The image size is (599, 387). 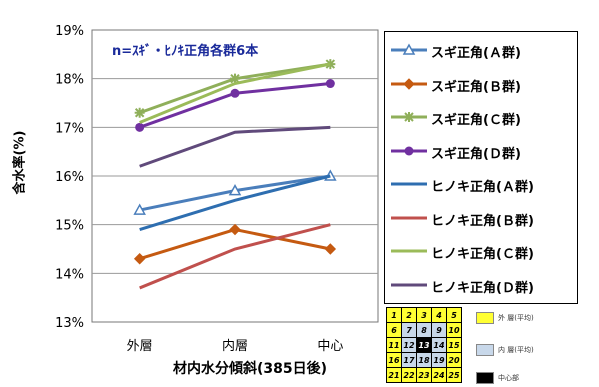 What do you see at coordinates (482, 187) in the screenshot?
I see `legend-label: ヒノキ正角(Ａ群)` at bounding box center [482, 187].